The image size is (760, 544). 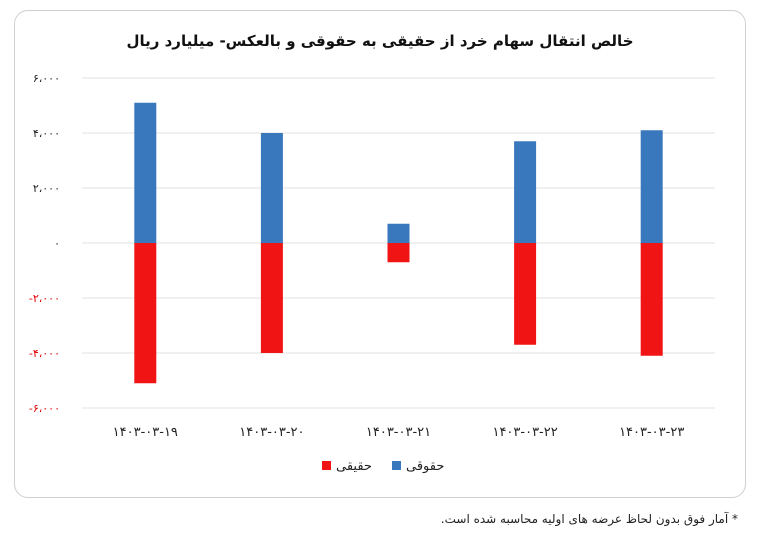 What do you see at coordinates (271, 432) in the screenshot?
I see `x-tick-label: ۱۴۰۳-۰۳-۲۰` at bounding box center [271, 432].